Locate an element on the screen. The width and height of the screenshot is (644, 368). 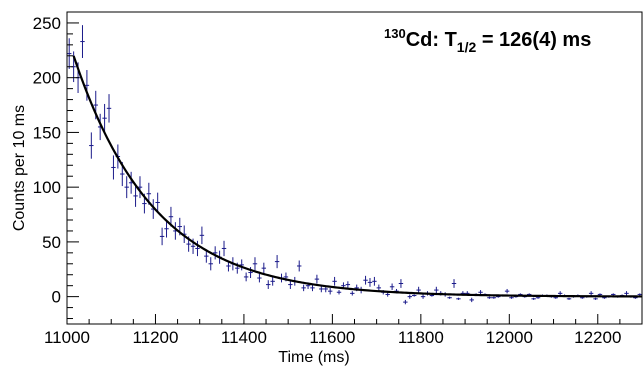
y-tick-label: 150 is located at coordinates (47, 132).